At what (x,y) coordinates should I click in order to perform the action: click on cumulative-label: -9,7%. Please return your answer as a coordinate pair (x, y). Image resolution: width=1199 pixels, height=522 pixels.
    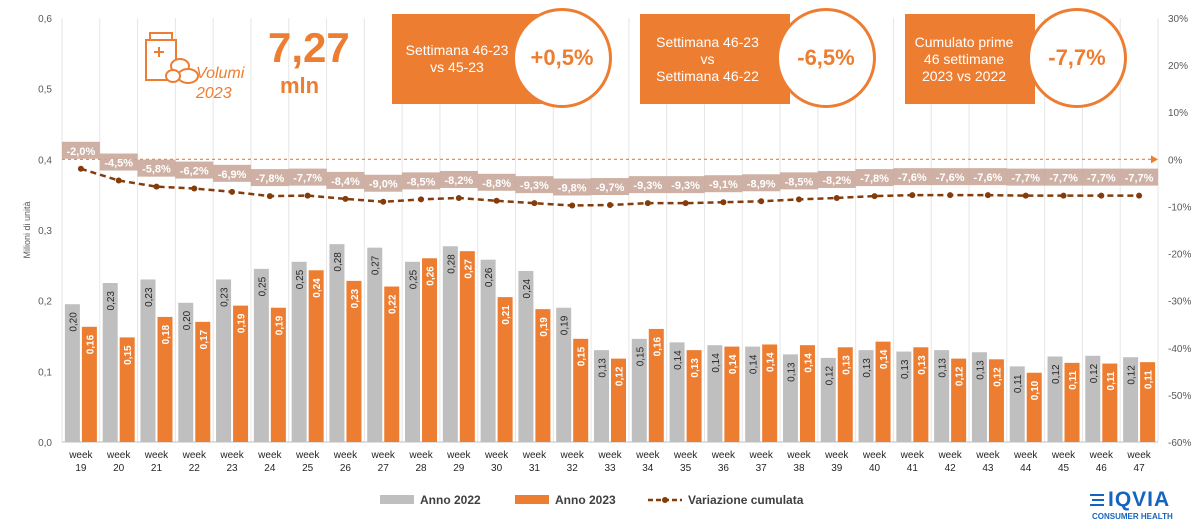
    Looking at the image, I should click on (610, 188).